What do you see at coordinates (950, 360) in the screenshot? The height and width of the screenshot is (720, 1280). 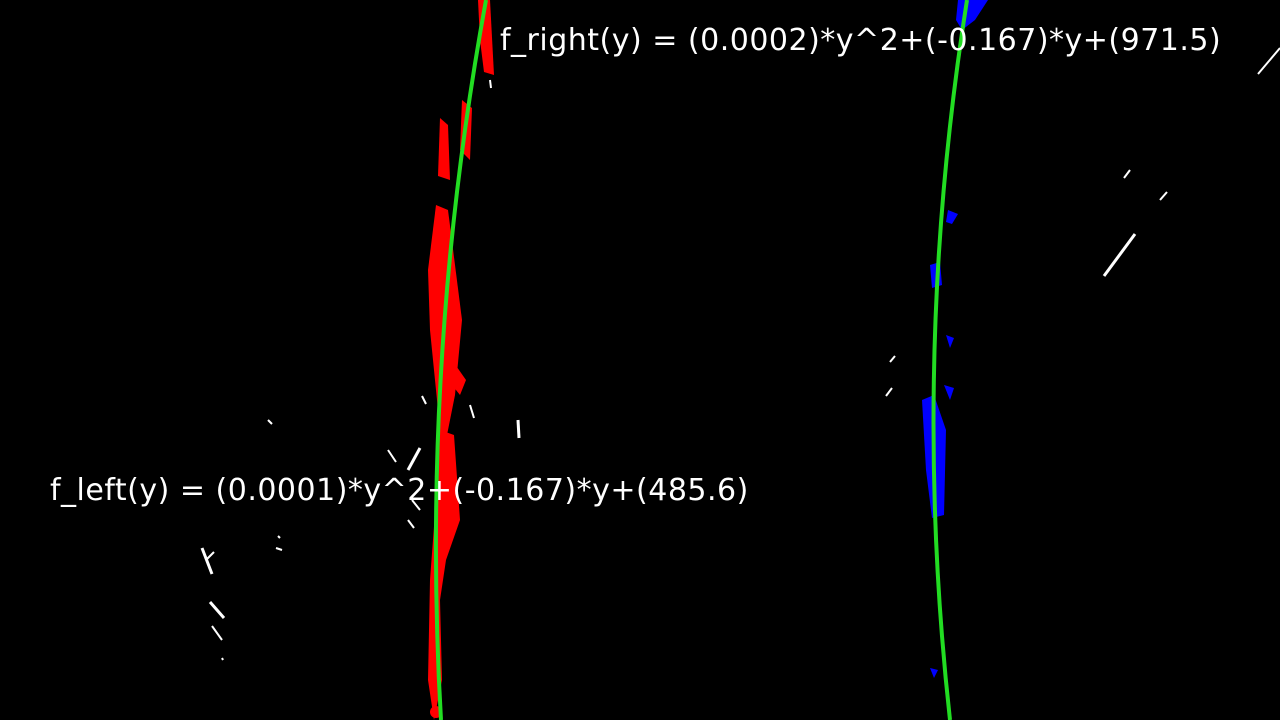 I see `right-lane-fit-line` at bounding box center [950, 360].